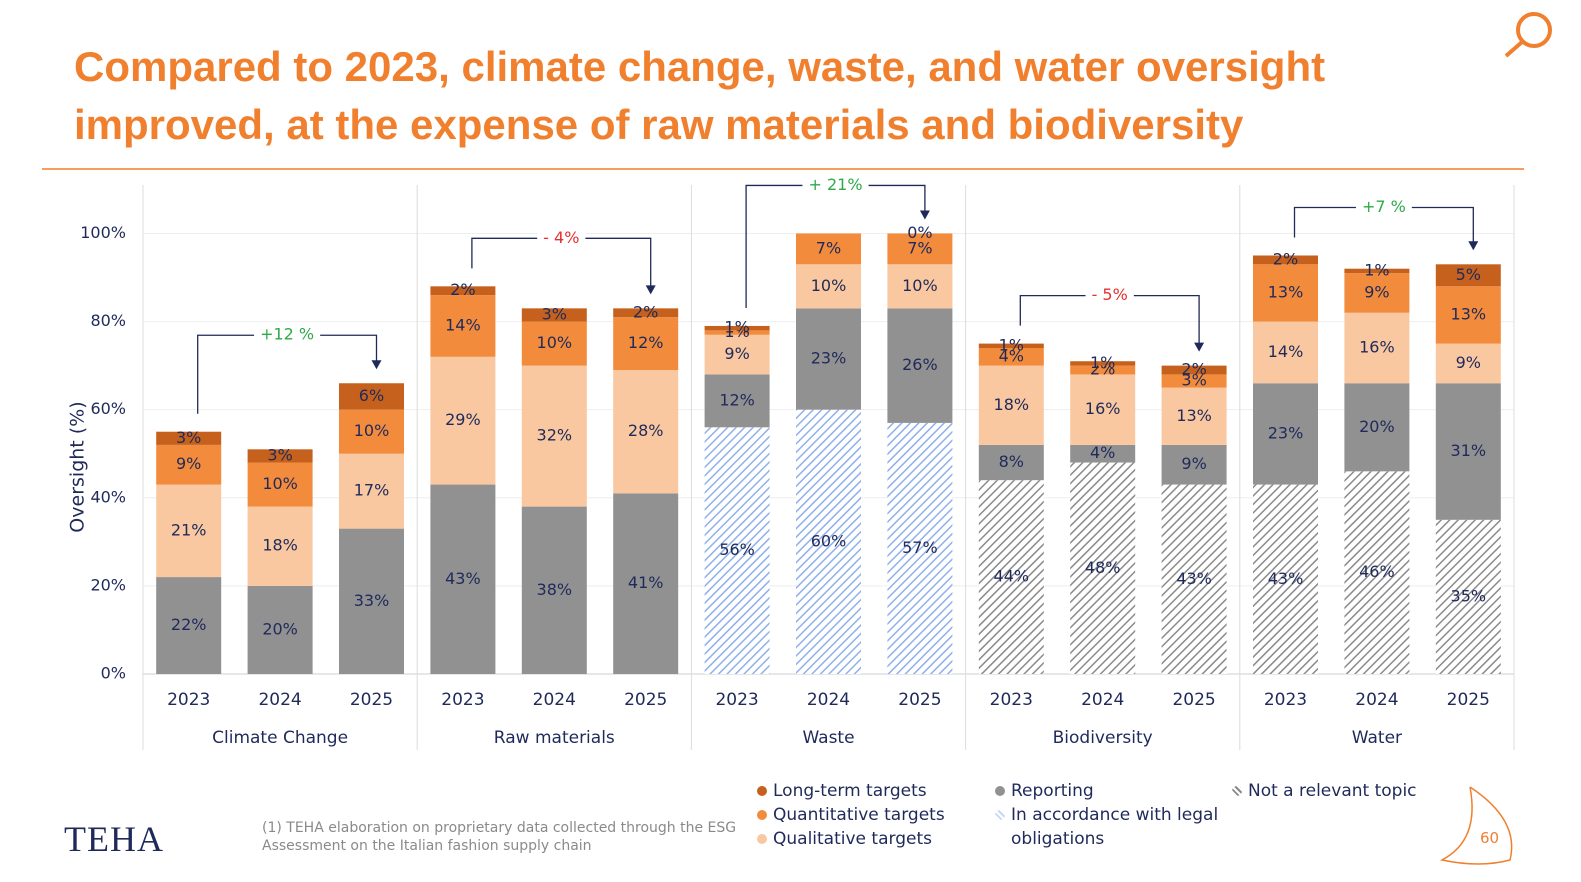  I want to click on data-label: 48%, so click(1103, 567).